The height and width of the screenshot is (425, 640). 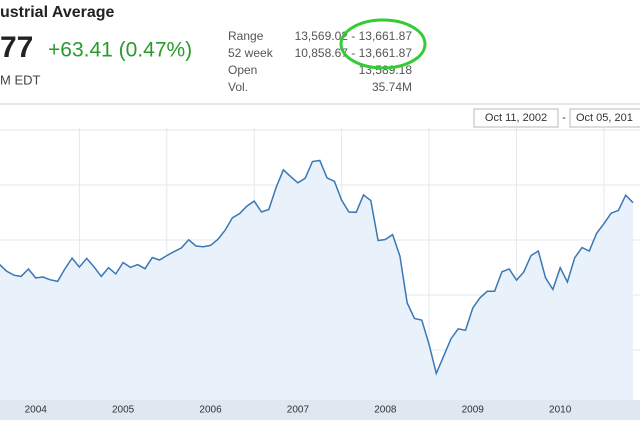 What do you see at coordinates (560, 410) in the screenshot?
I see `x-tick-label: 2010` at bounding box center [560, 410].